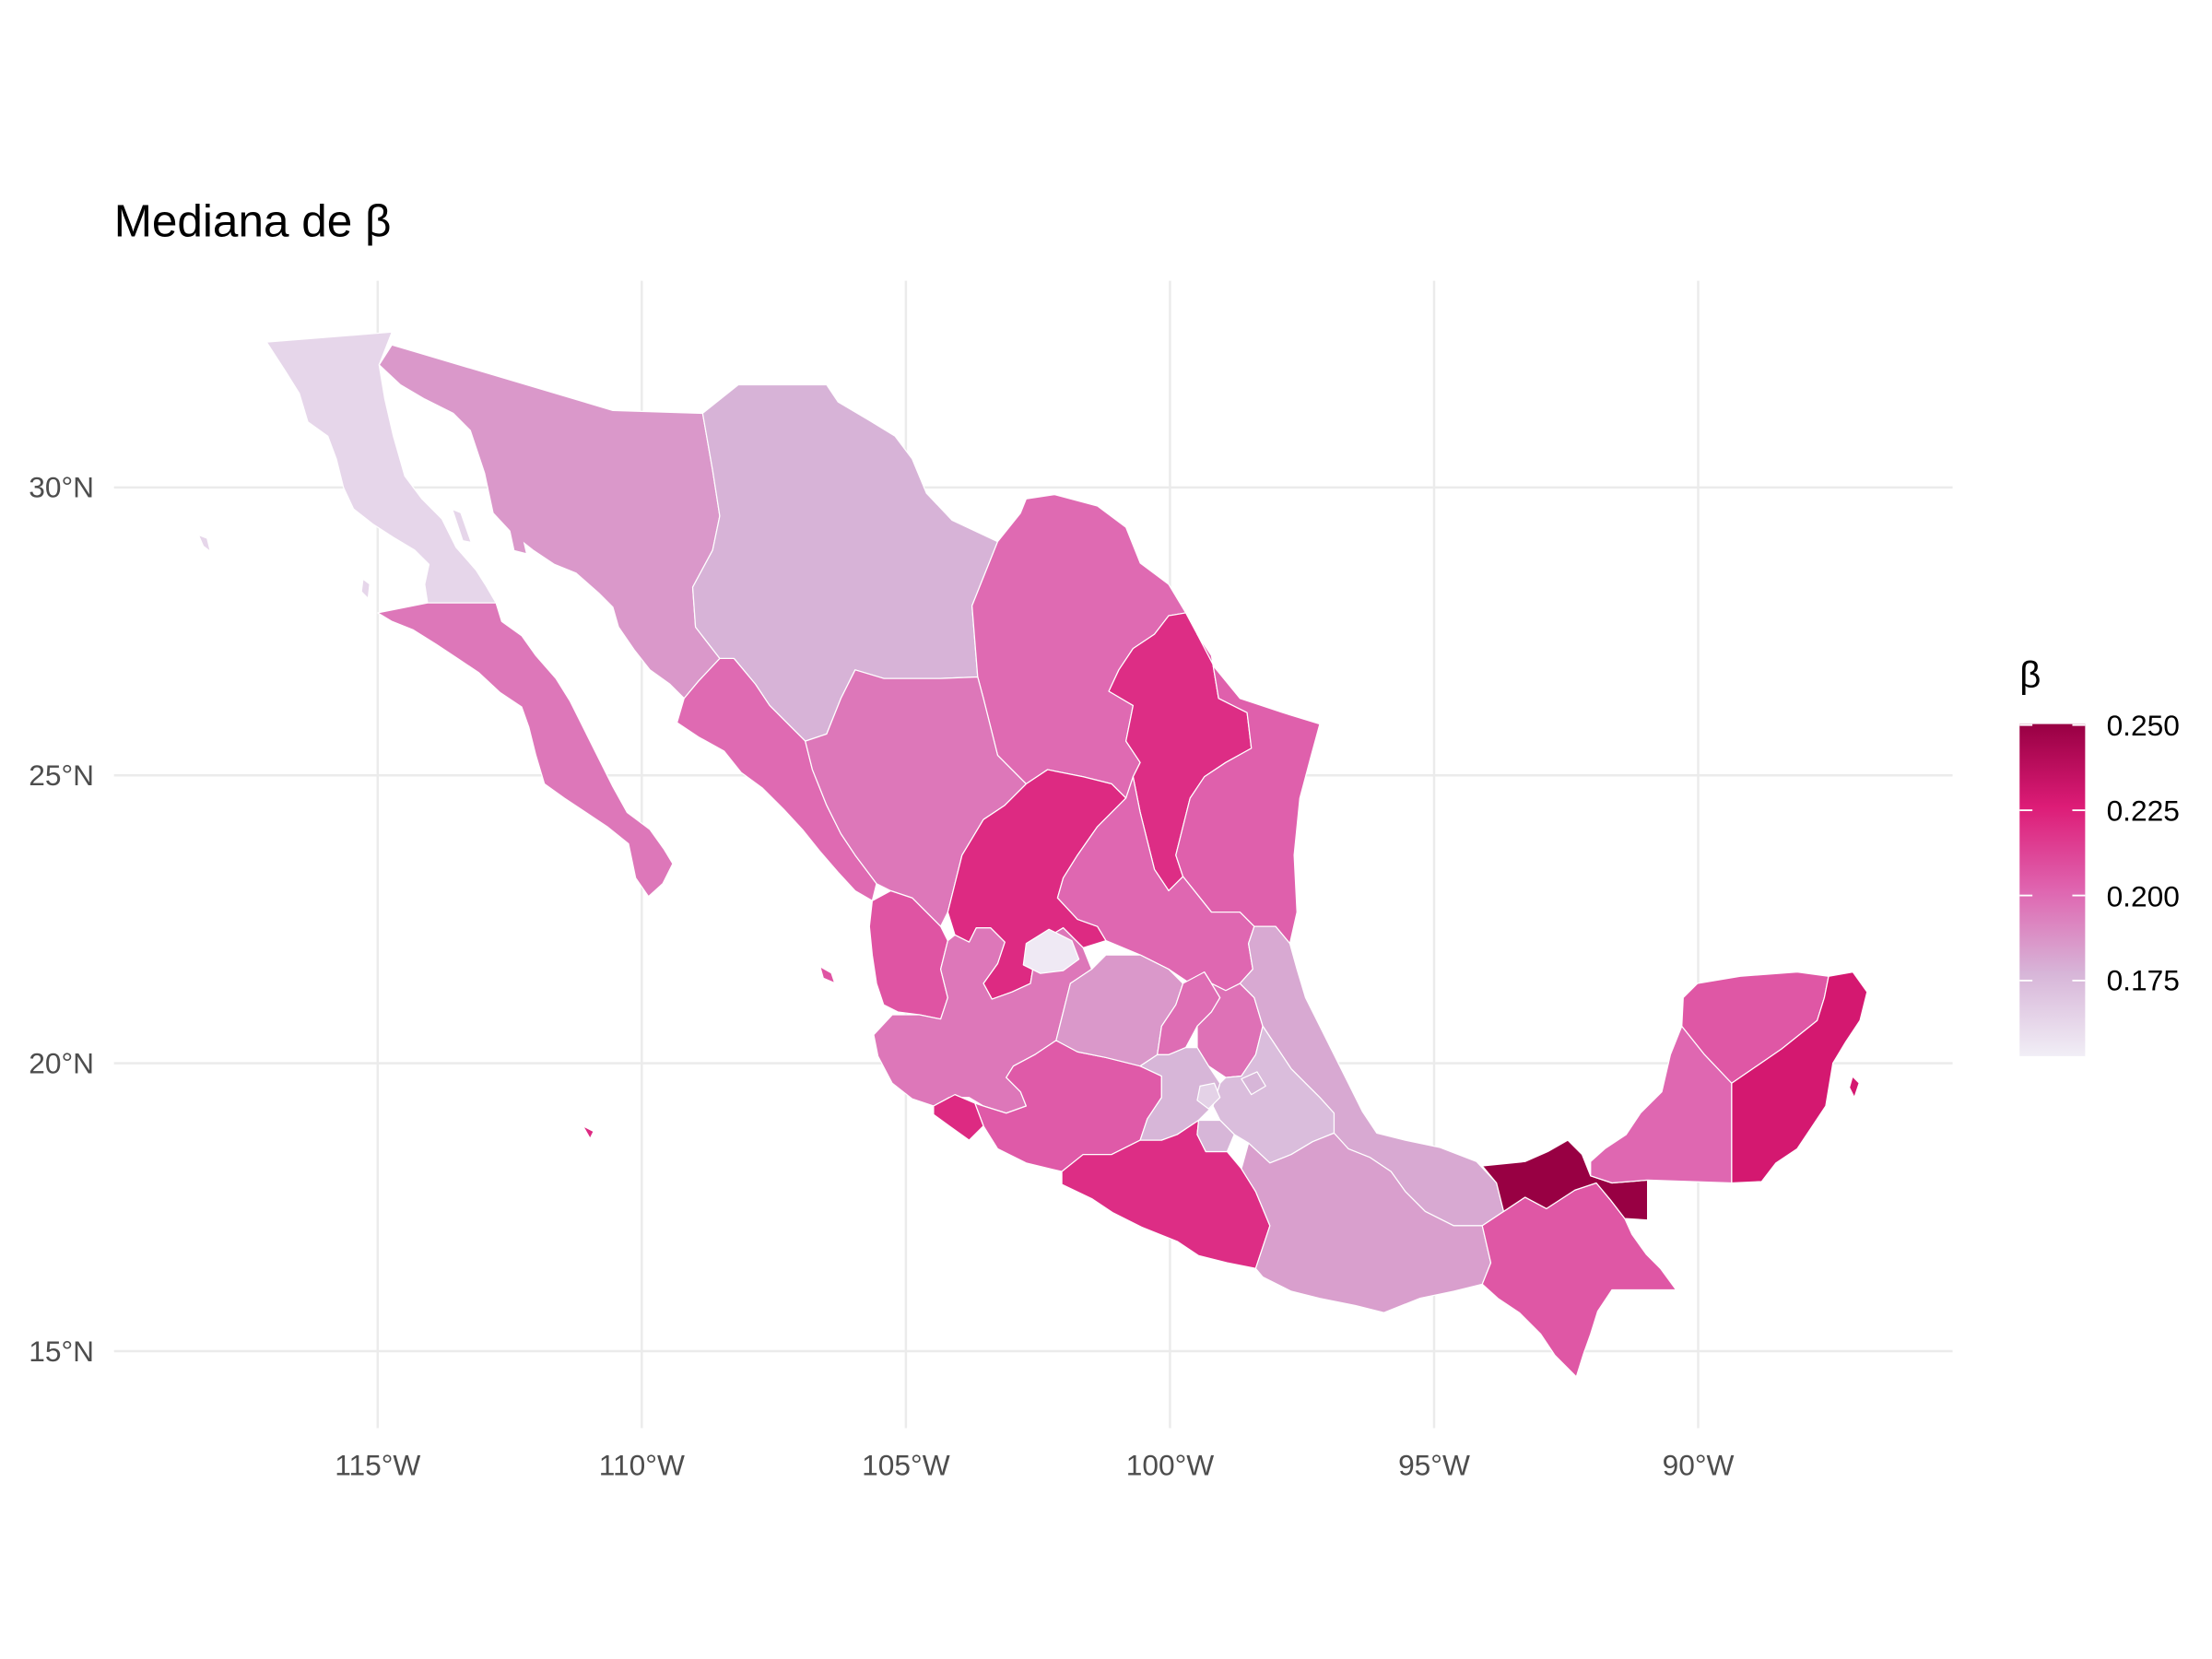 The width and height of the screenshot is (2212, 1659). I want to click on legend-tick-label: 0.175, so click(2143, 980).